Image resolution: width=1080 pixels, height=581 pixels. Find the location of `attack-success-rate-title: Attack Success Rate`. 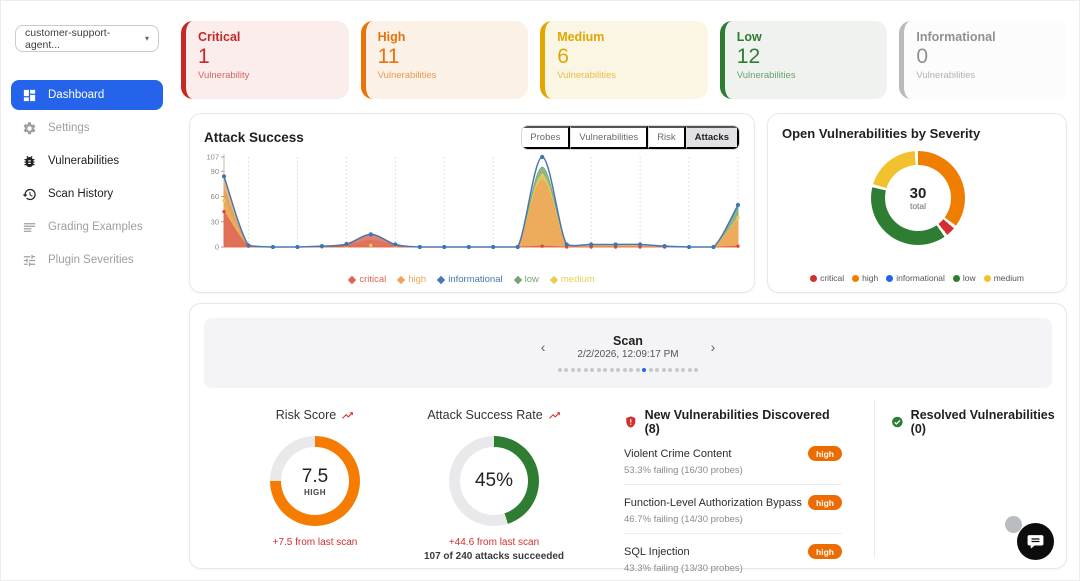

attack-success-rate-title: Attack Success Rate is located at coordinates (494, 415).